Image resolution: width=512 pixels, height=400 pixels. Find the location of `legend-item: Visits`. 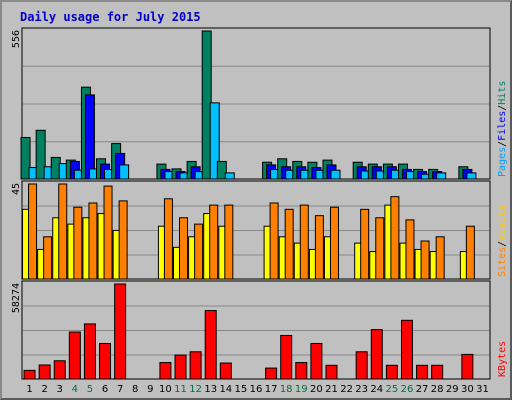

legend-item: Visits is located at coordinates (502, 223).